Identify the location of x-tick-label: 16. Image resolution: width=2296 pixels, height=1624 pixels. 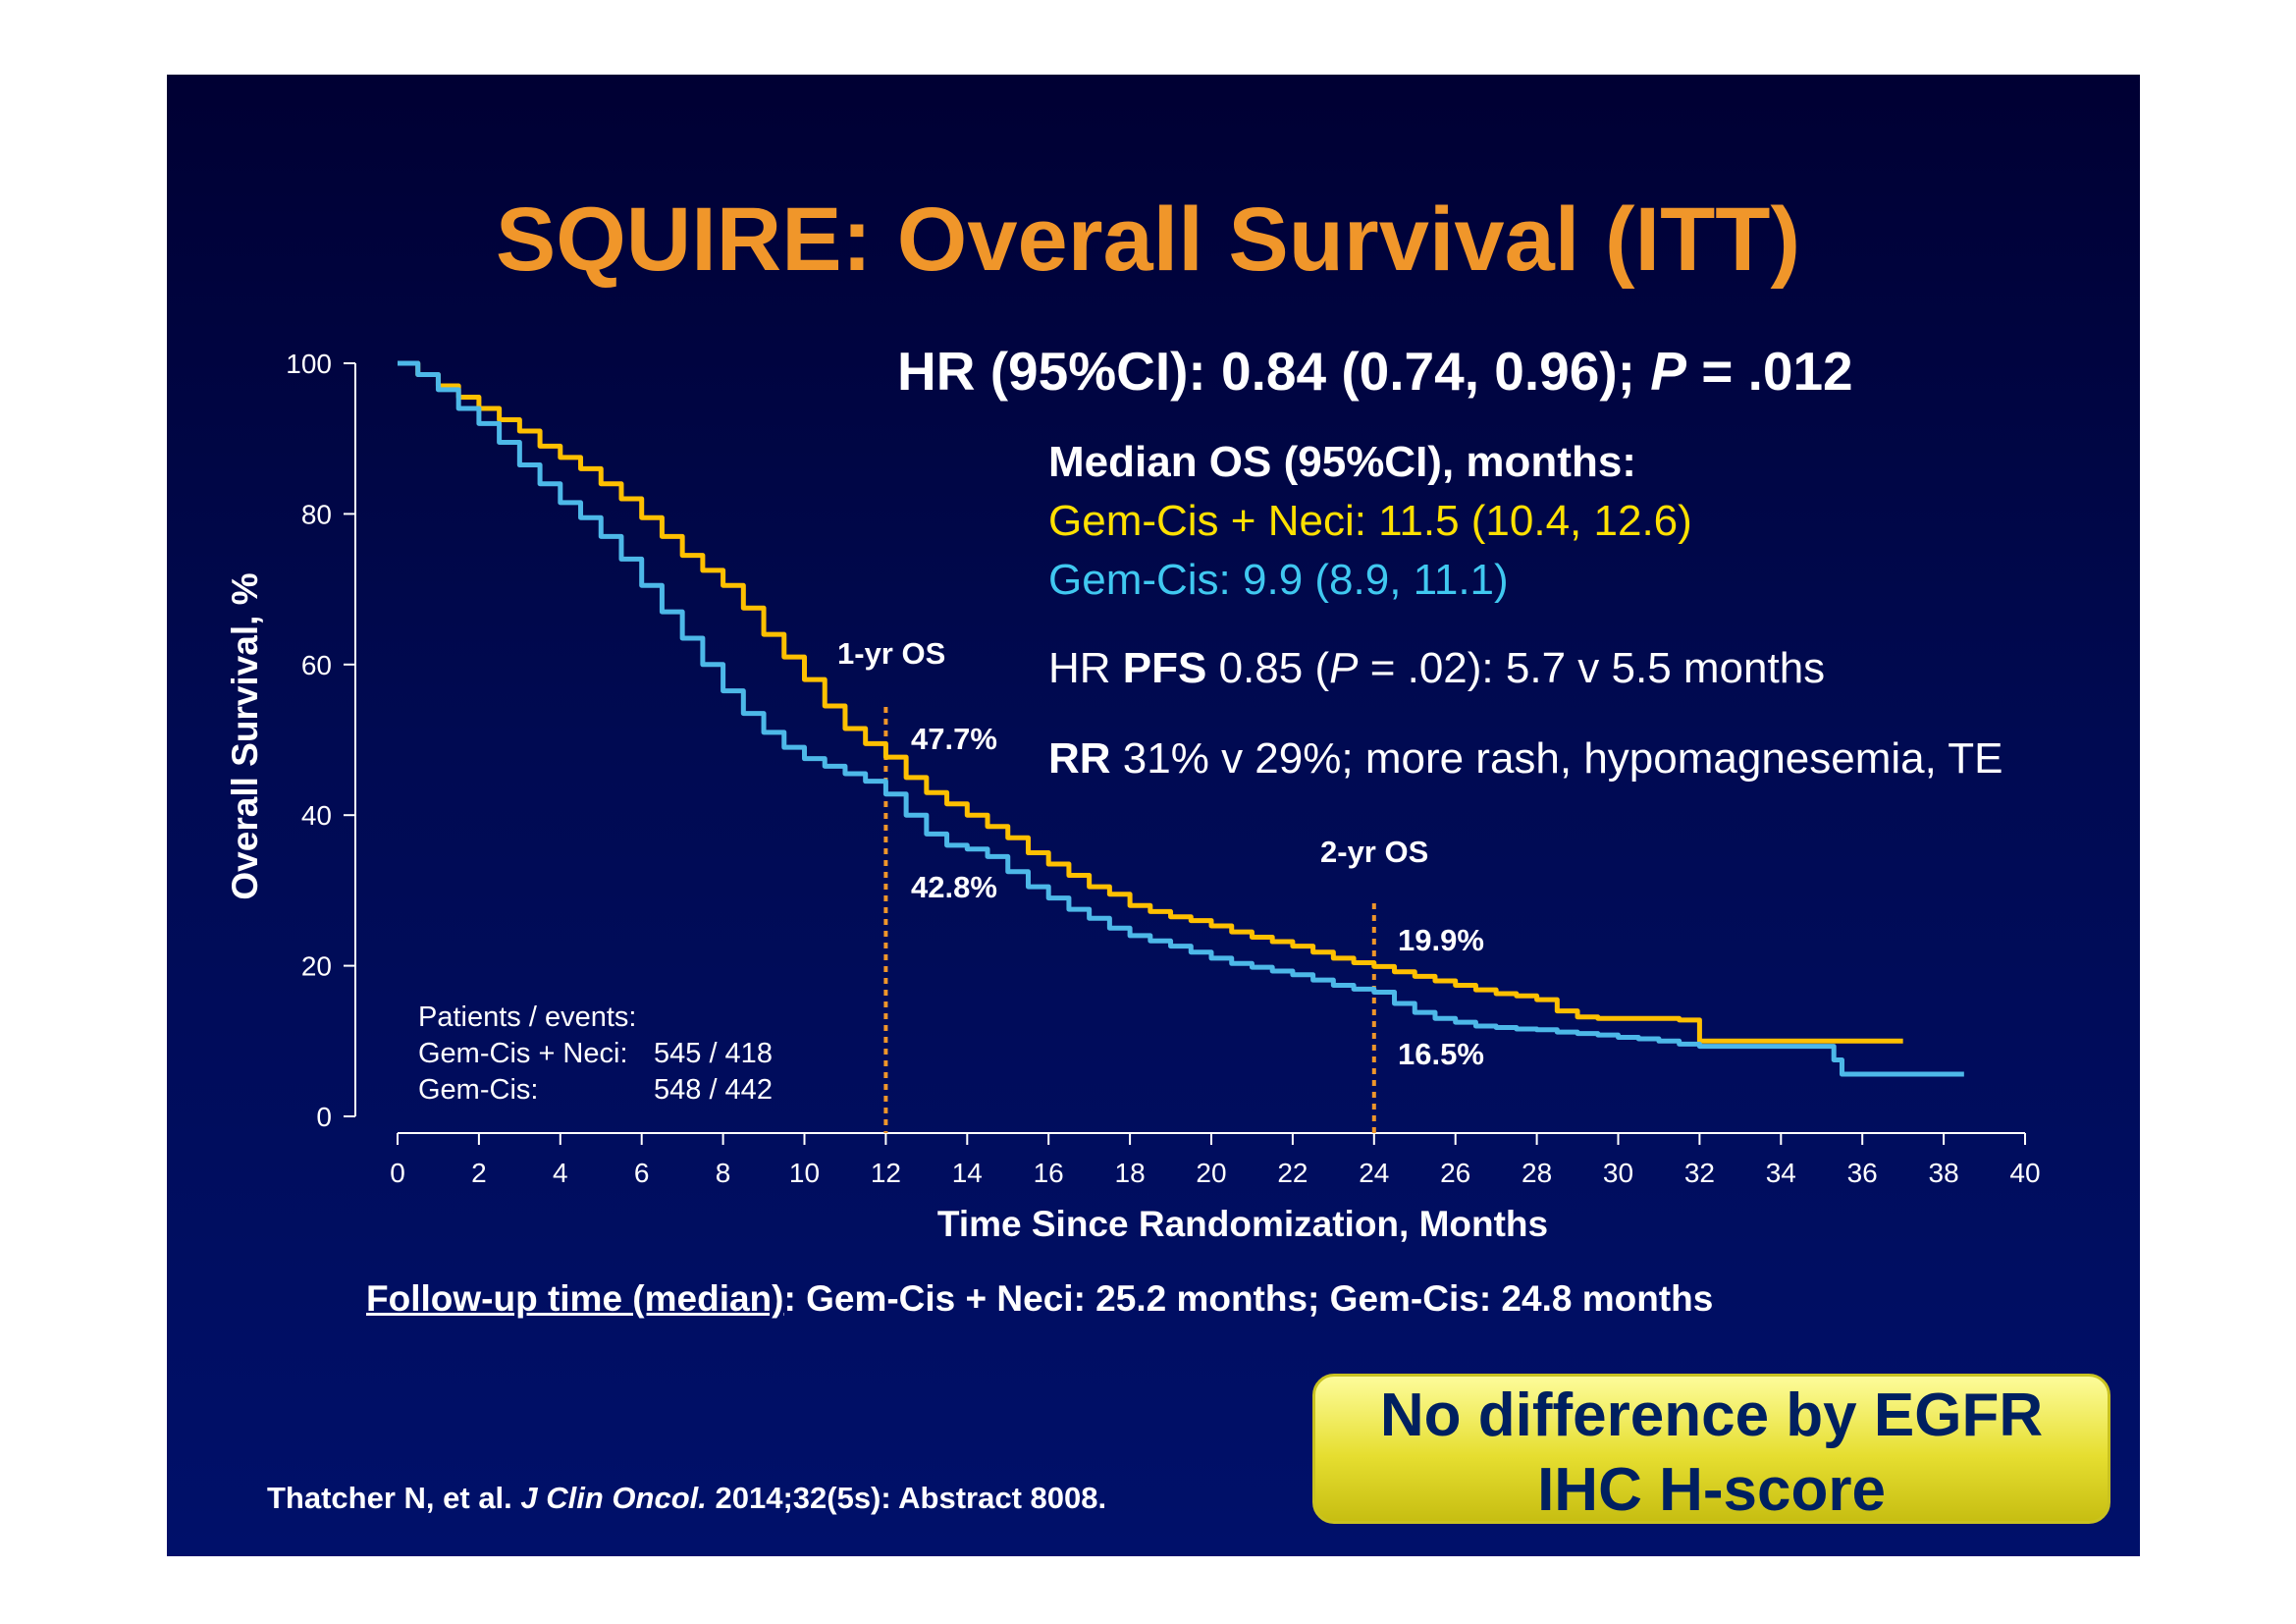
(1049, 1173).